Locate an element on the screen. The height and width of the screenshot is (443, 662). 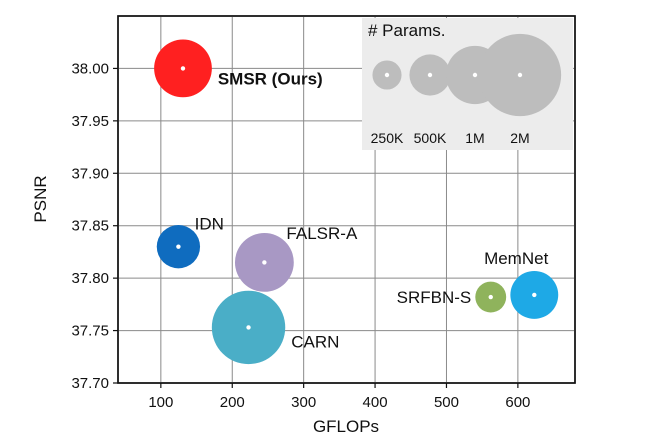
y-tick-label: 37.90 is located at coordinates (90, 173).